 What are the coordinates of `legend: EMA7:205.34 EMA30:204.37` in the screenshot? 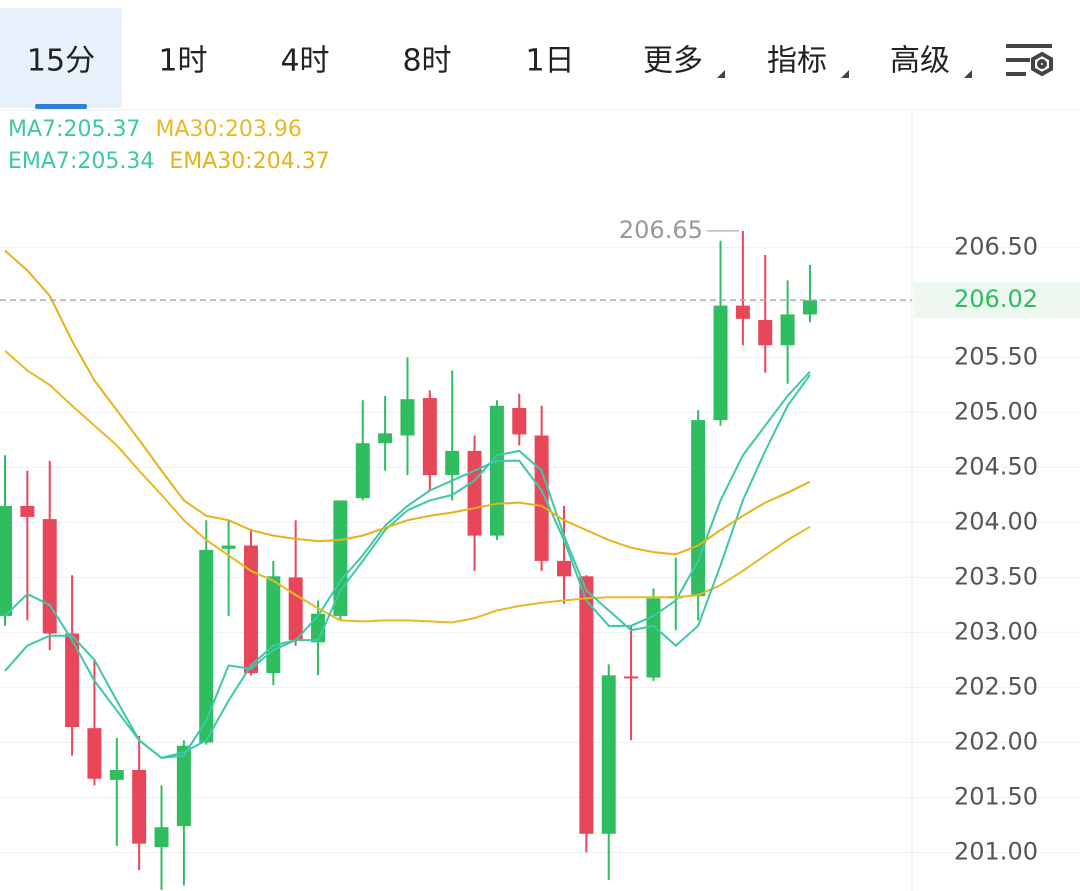 It's located at (169, 161).